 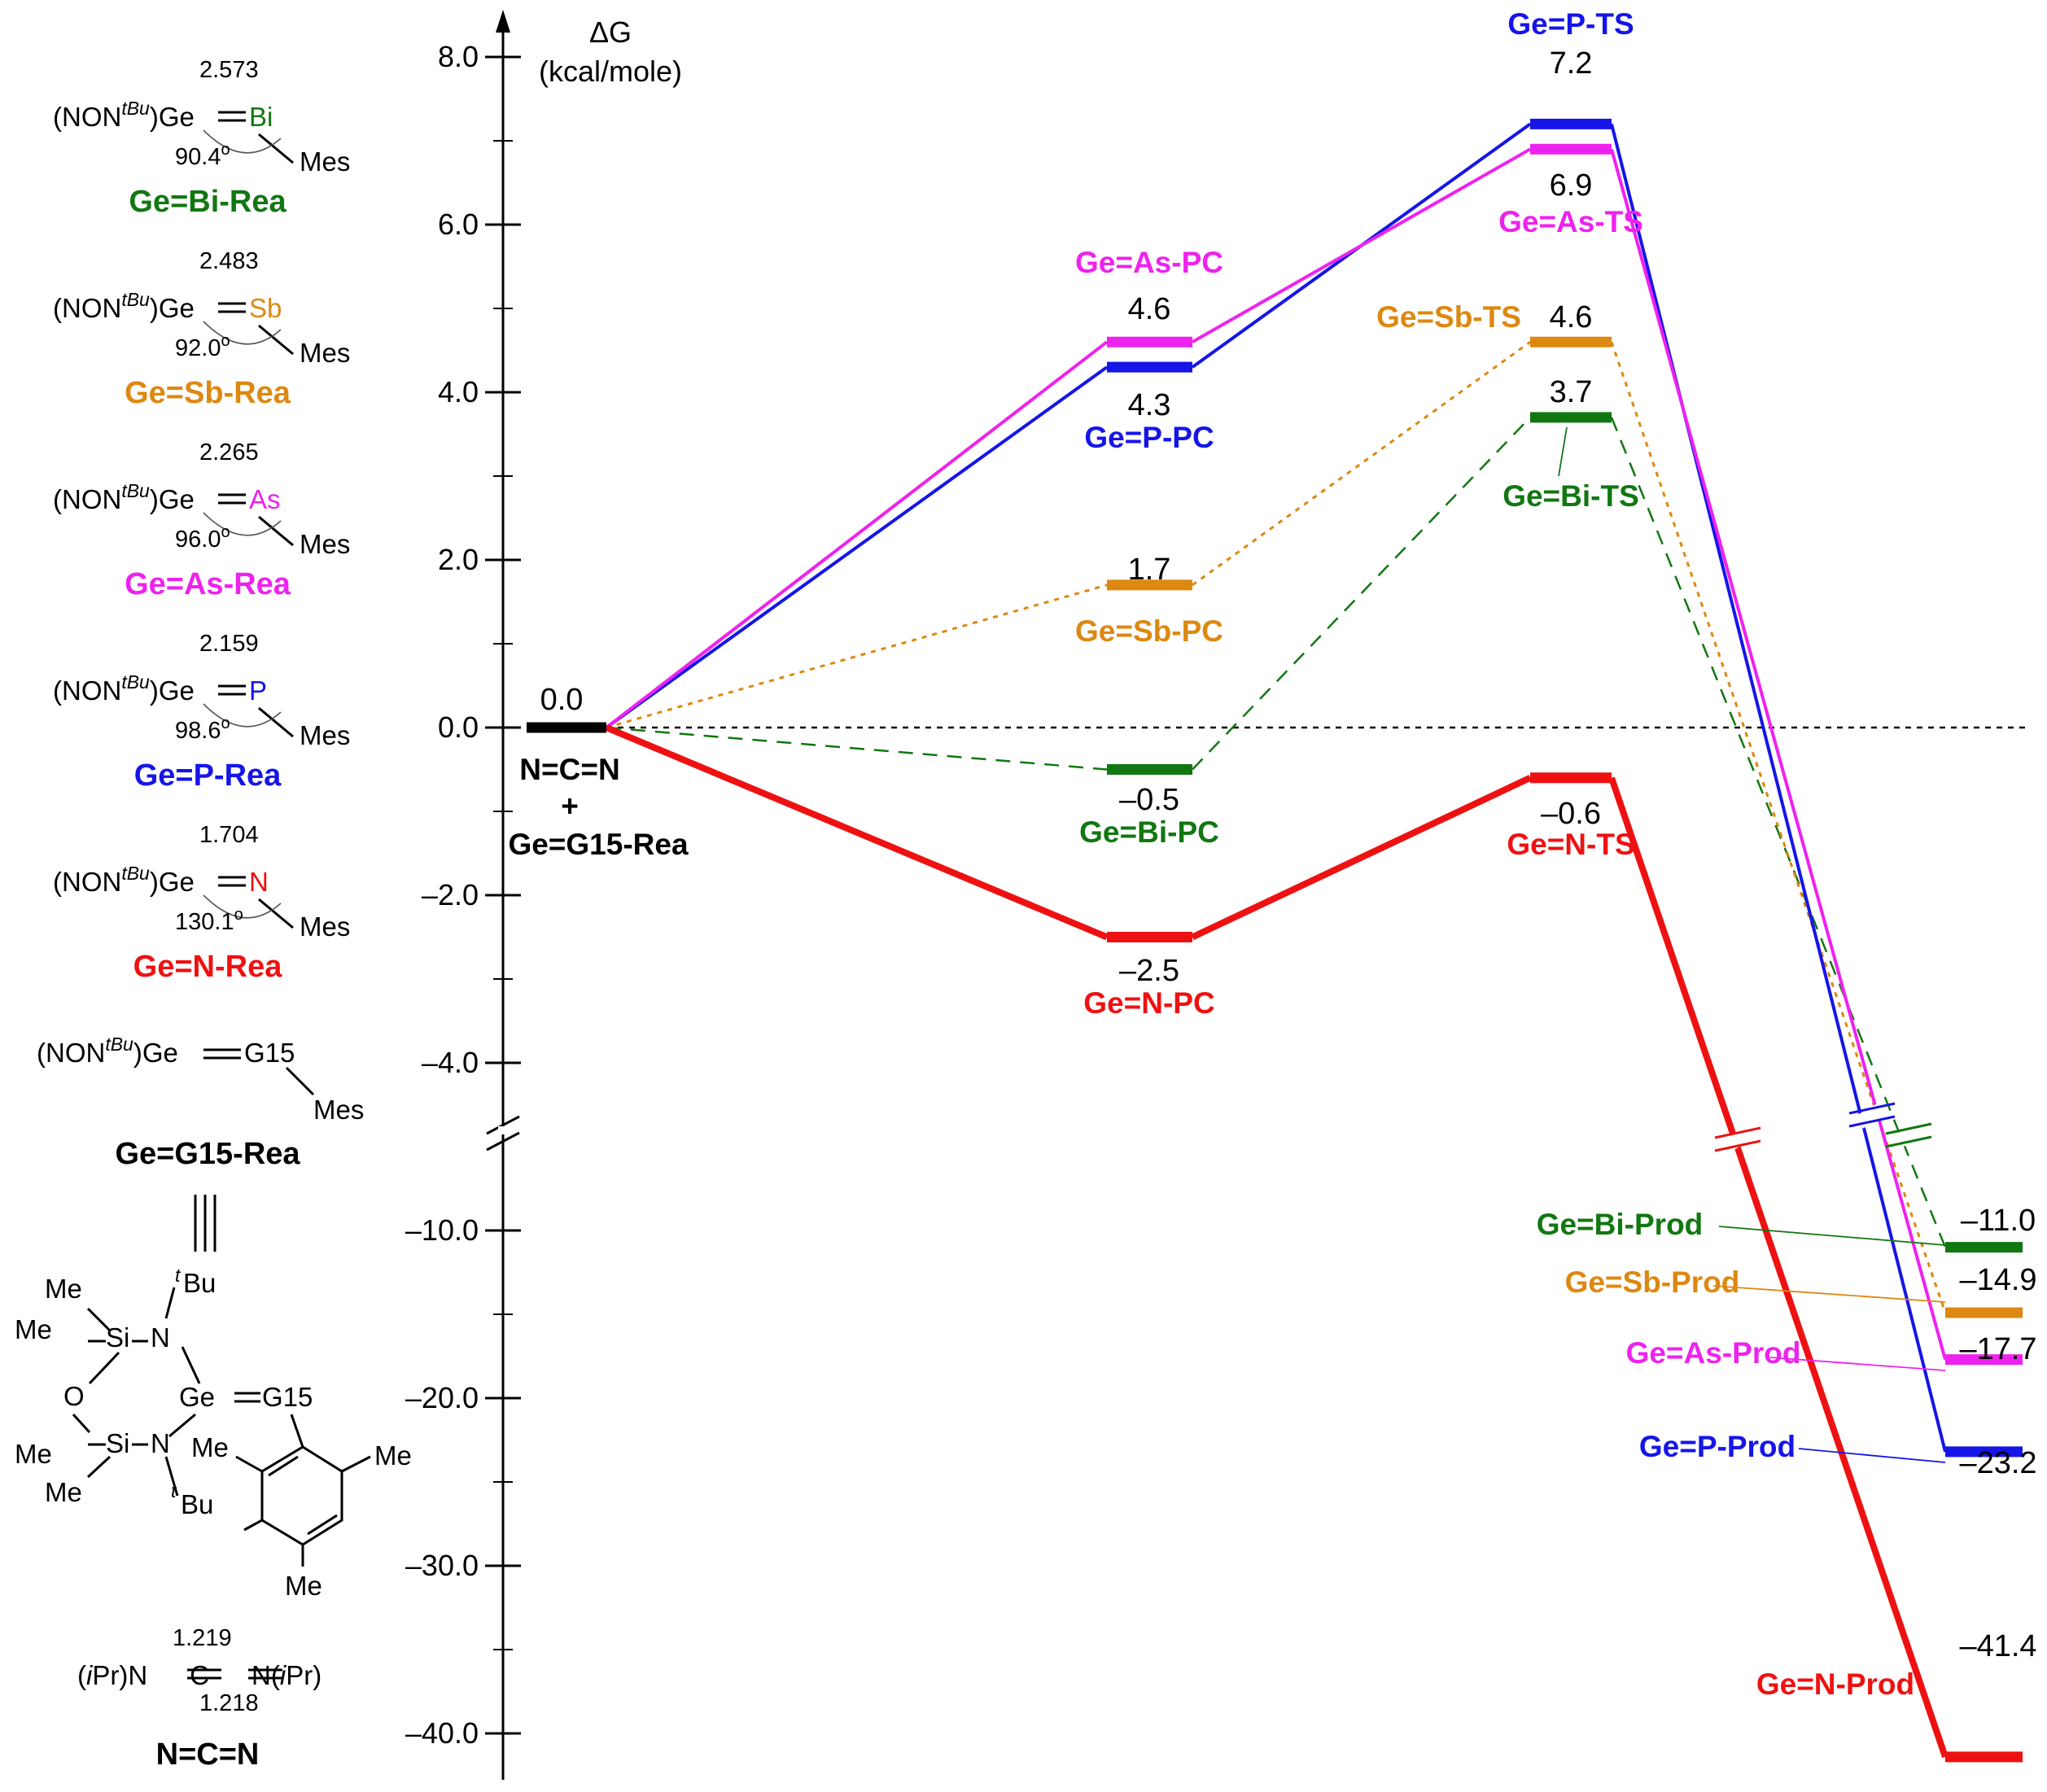 What do you see at coordinates (1997, 1646) in the screenshot?
I see `label-ge-n-value: –41.4` at bounding box center [1997, 1646].